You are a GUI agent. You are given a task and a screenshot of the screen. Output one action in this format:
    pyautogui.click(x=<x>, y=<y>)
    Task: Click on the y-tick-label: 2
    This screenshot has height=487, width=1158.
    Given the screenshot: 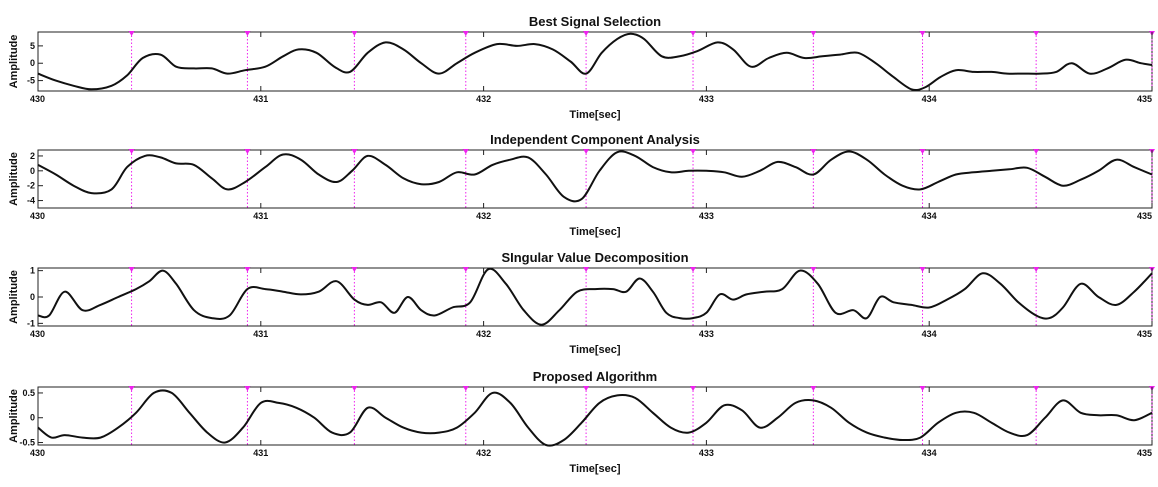 What is the action you would take?
    pyautogui.click(x=32, y=156)
    